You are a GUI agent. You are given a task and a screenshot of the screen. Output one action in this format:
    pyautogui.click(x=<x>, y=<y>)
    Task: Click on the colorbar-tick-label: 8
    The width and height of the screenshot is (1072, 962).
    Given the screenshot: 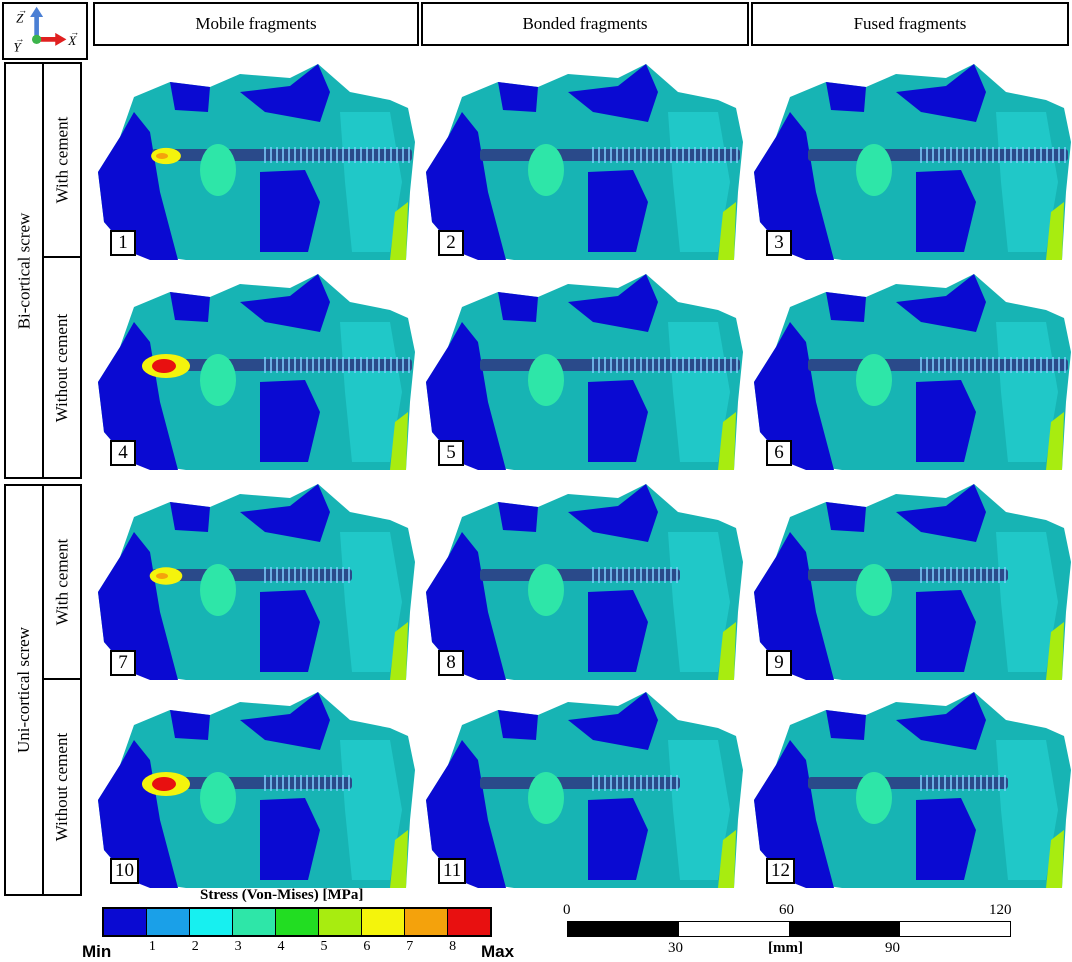 What is the action you would take?
    pyautogui.click(x=453, y=946)
    